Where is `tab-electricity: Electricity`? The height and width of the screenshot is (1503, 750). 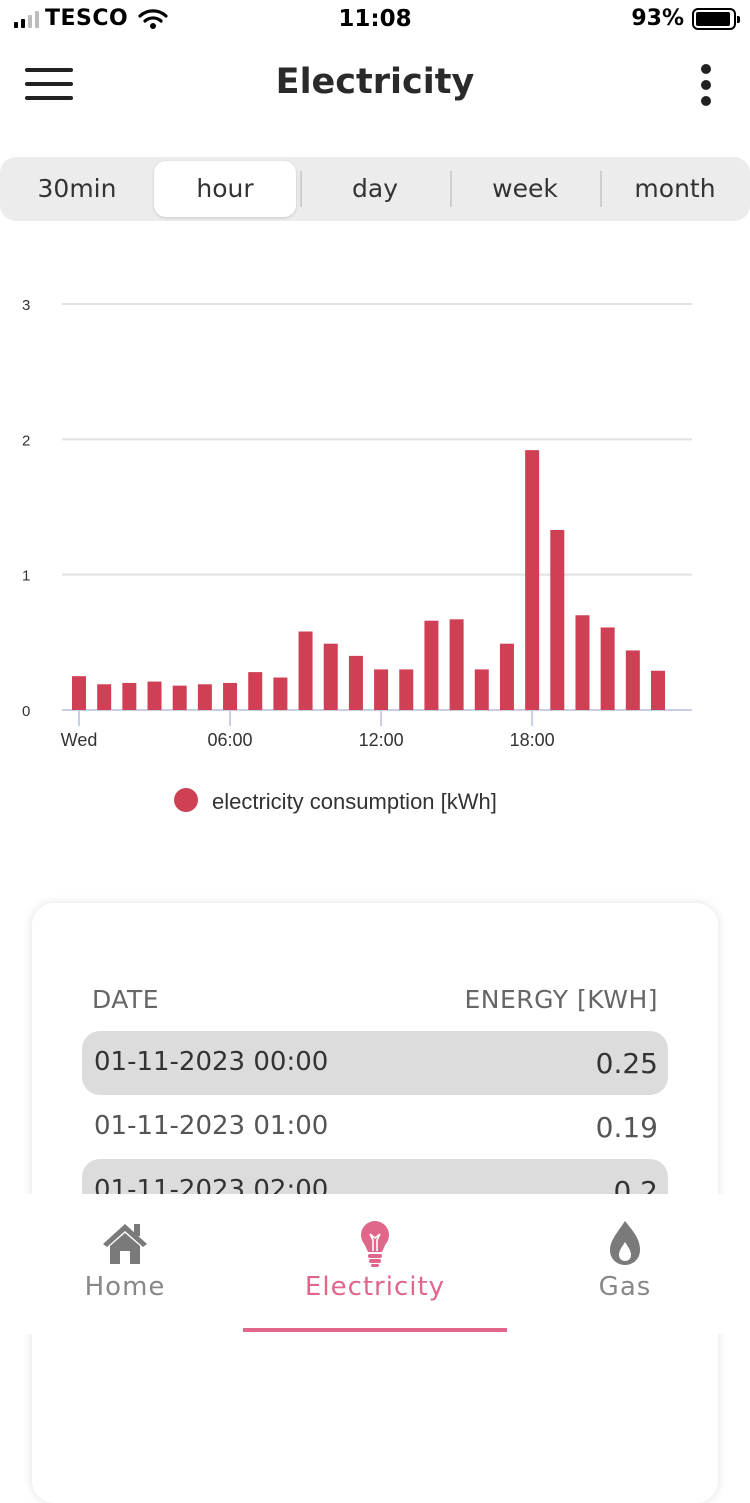 tab-electricity: Electricity is located at coordinates (375, 1264).